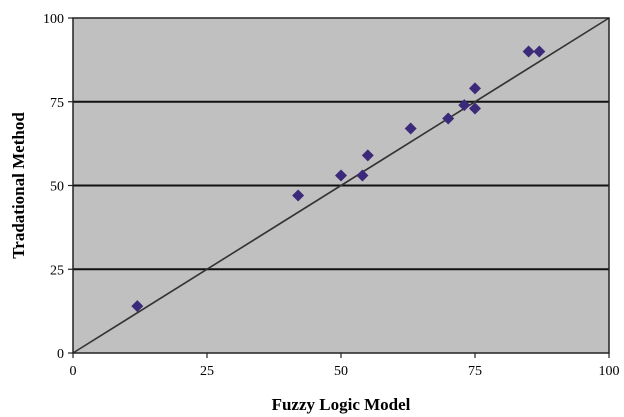 This screenshot has height=417, width=624. Describe the element at coordinates (609, 371) in the screenshot. I see `x-tick-label: 100` at that location.